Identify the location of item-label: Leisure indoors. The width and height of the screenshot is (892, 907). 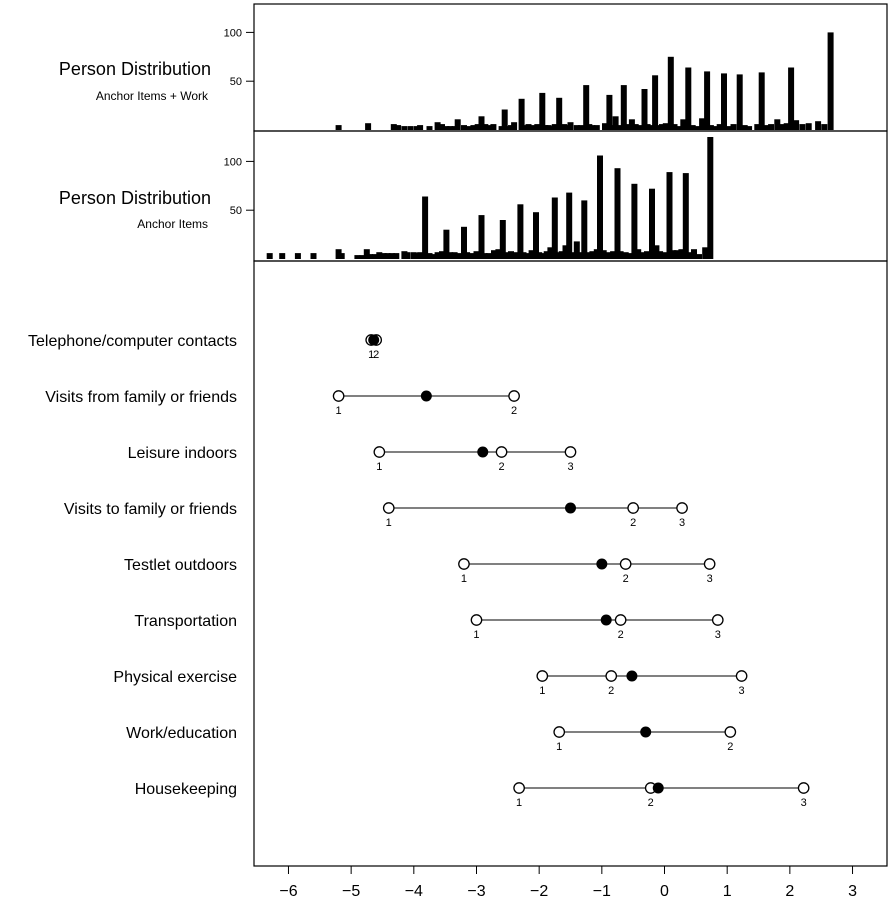
(182, 453).